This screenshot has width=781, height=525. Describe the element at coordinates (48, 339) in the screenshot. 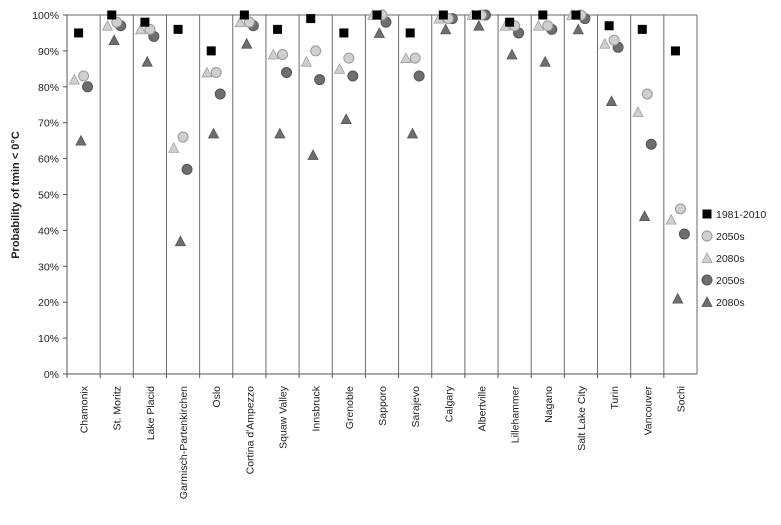

I see `y-tick-label: 10%` at that location.